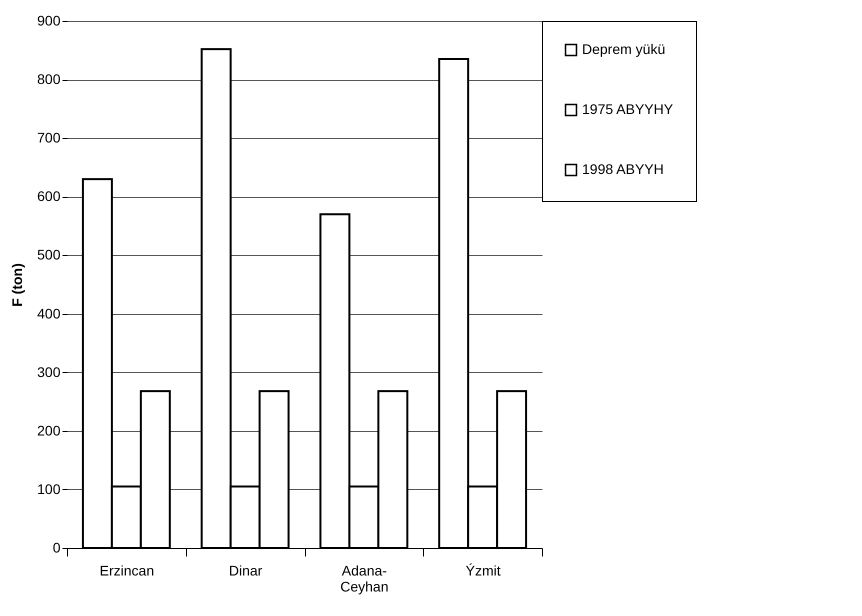 The width and height of the screenshot is (862, 616). I want to click on y-tick-label: 600, so click(49, 196).